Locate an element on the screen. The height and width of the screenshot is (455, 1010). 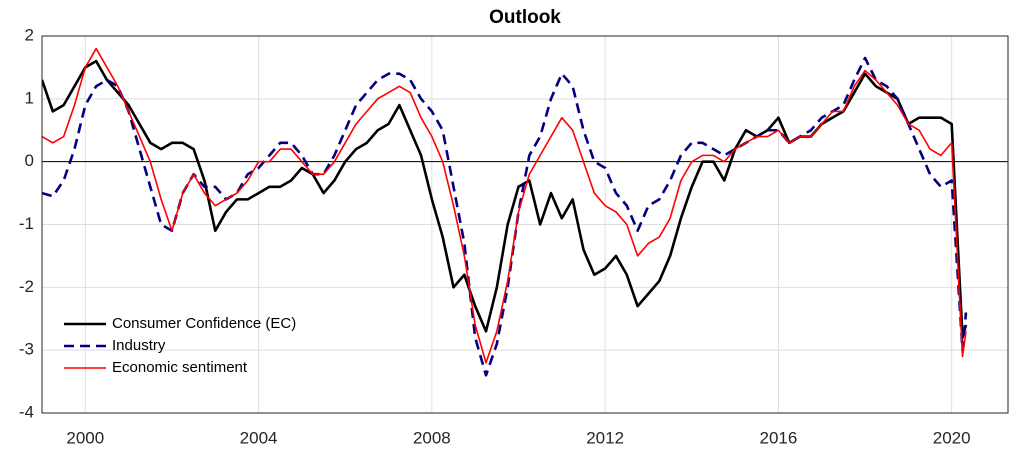
x-tick-label: 2016 is located at coordinates (778, 437).